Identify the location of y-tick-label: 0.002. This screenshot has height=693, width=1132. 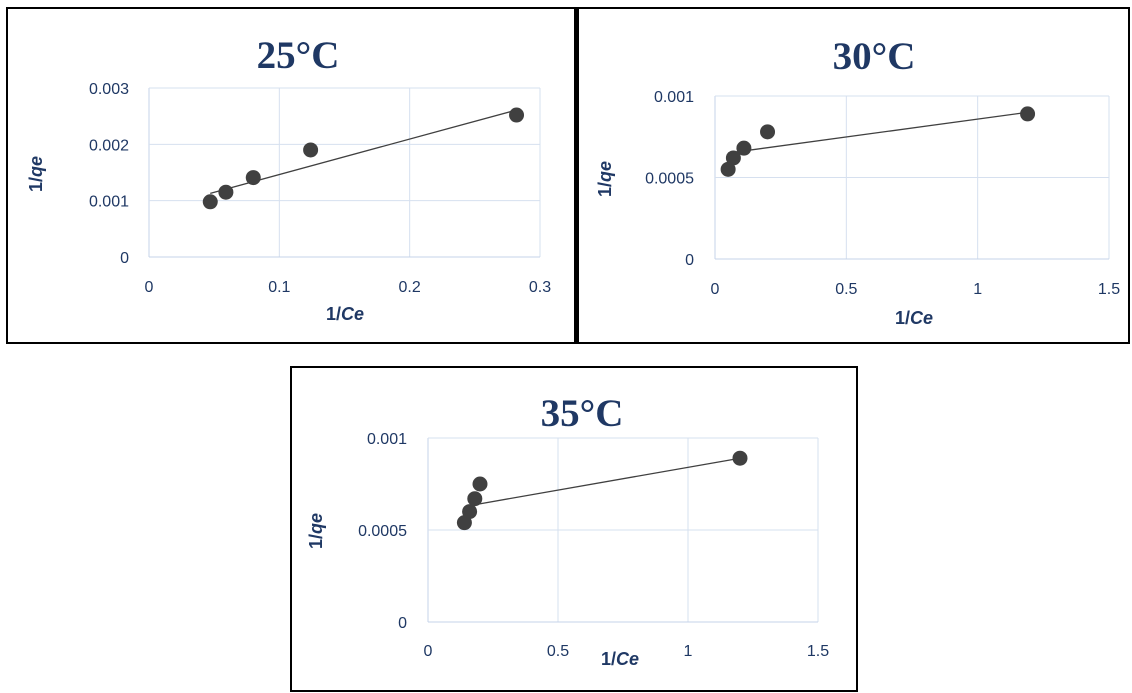
(109, 145).